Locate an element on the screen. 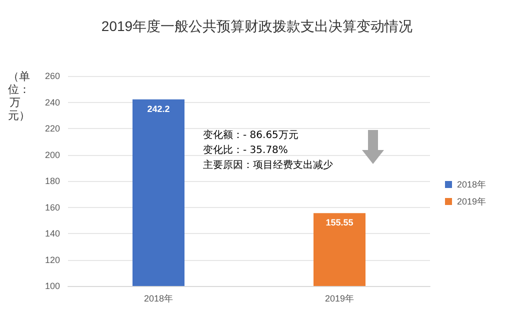 This screenshot has width=514, height=328. y-axis-title: （单位：万元） is located at coordinates (19, 96).